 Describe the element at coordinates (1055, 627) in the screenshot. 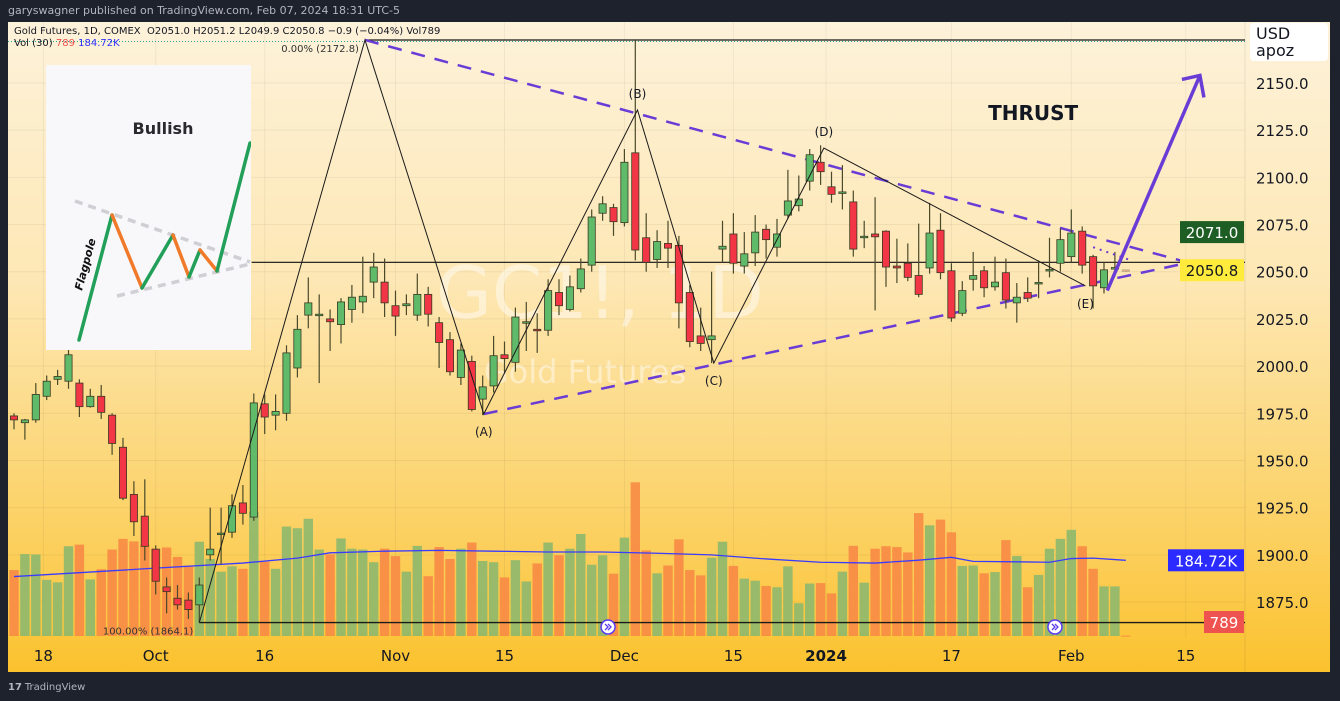

I see `event-marker-arrow` at that location.